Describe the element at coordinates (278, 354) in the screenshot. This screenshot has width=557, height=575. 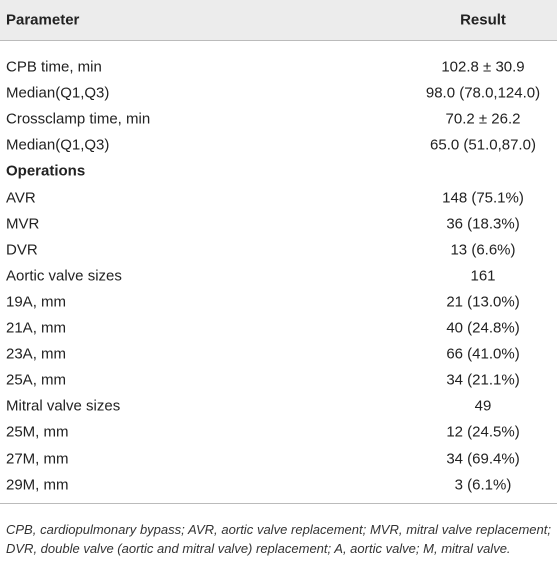
I see `table-row: 23A, mm 66 (41.0%)` at that location.